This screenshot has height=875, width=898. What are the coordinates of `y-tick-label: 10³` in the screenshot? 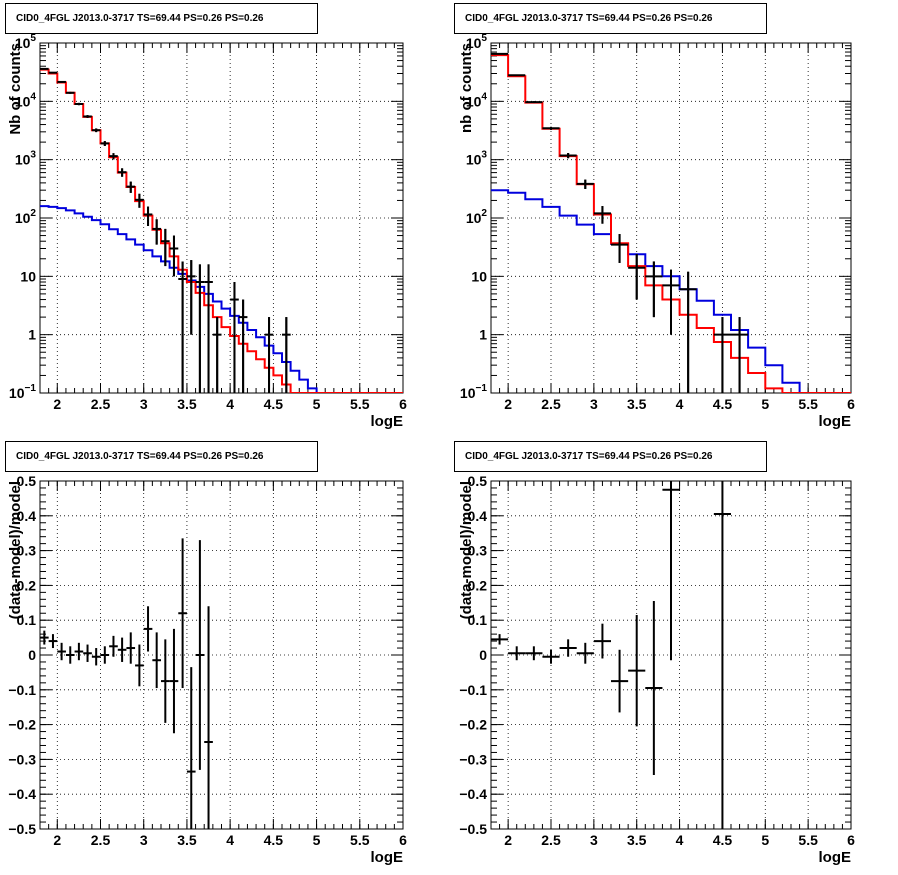 It's located at (26, 159).